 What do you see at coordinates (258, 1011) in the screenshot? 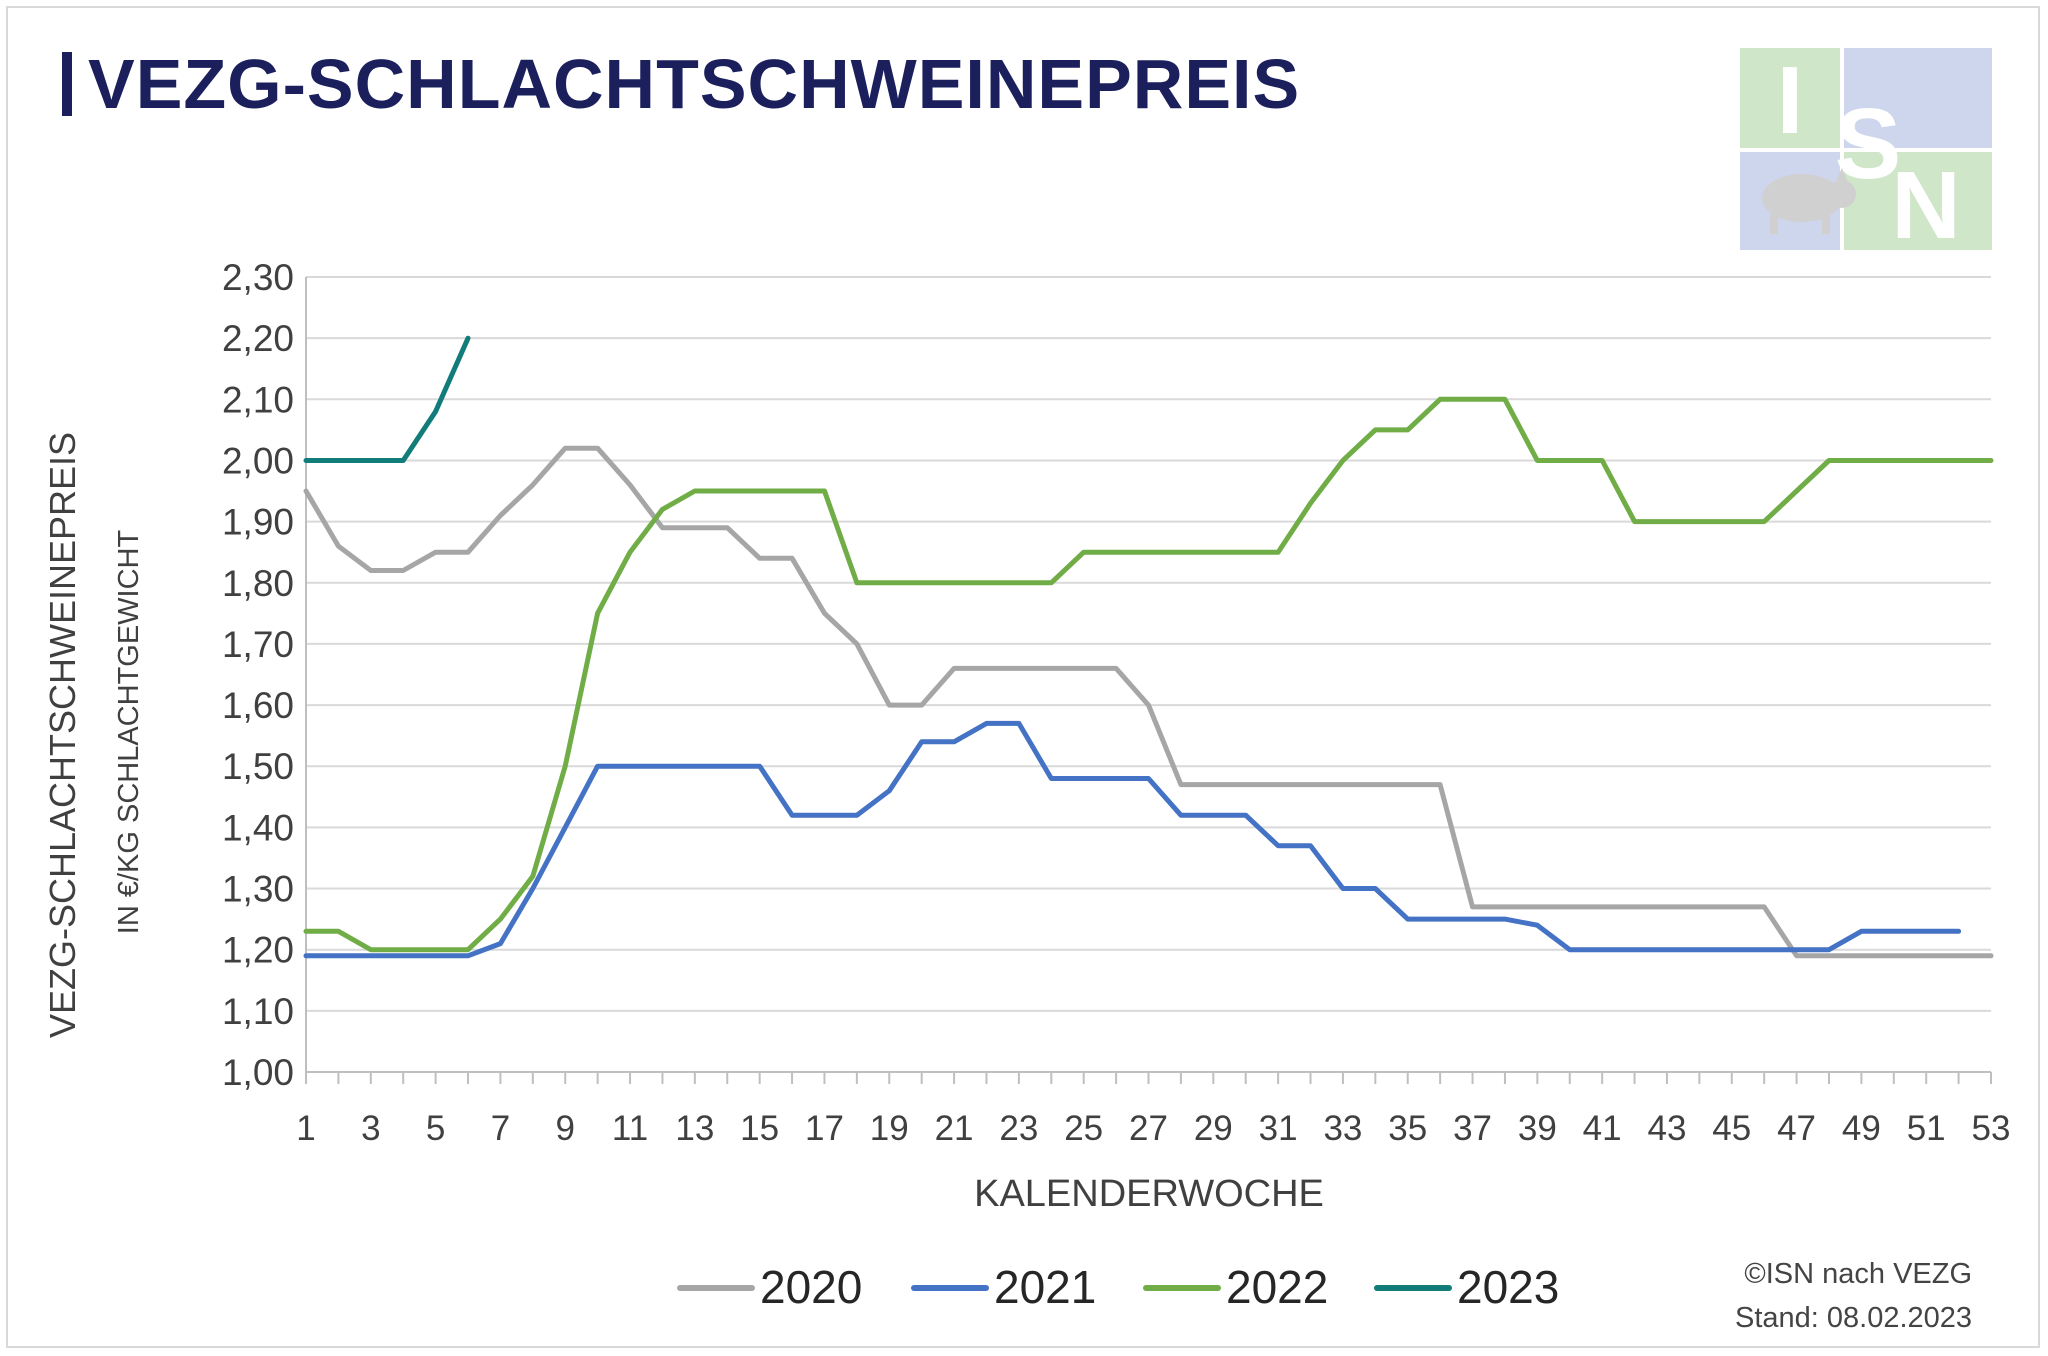
I see `y-tick-label: 1,10` at bounding box center [258, 1011].